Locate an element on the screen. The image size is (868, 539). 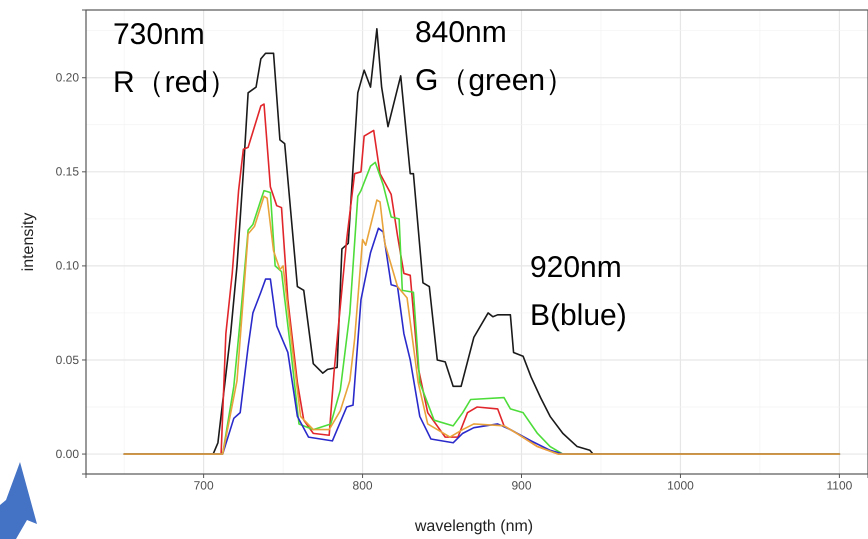
annotation: 730nm R（red） is located at coordinates (175, 58).